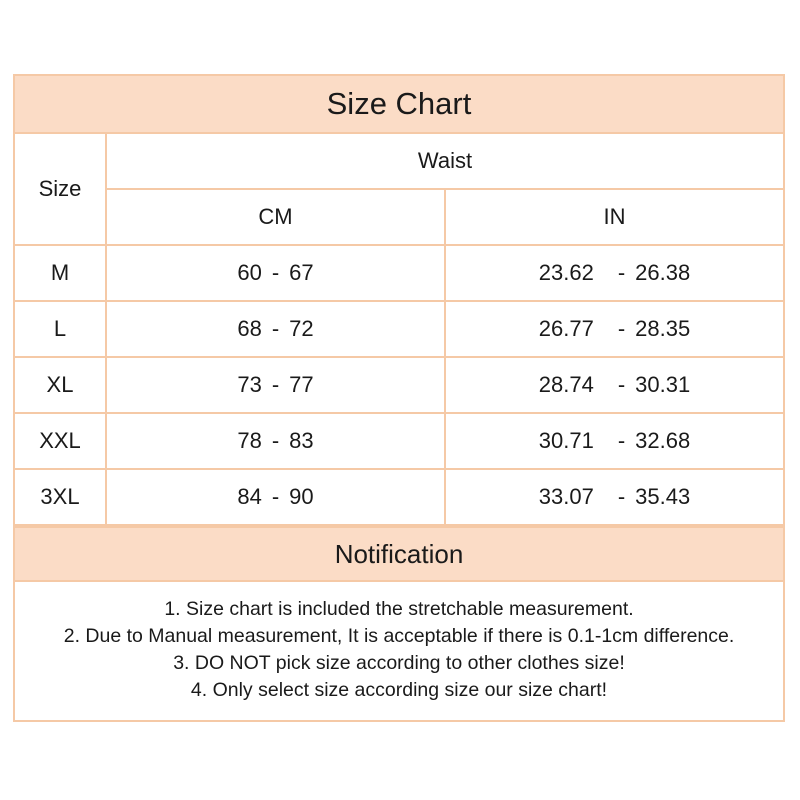 Image resolution: width=800 pixels, height=800 pixels. Describe the element at coordinates (613, 217) in the screenshot. I see `in-header: IN` at that location.